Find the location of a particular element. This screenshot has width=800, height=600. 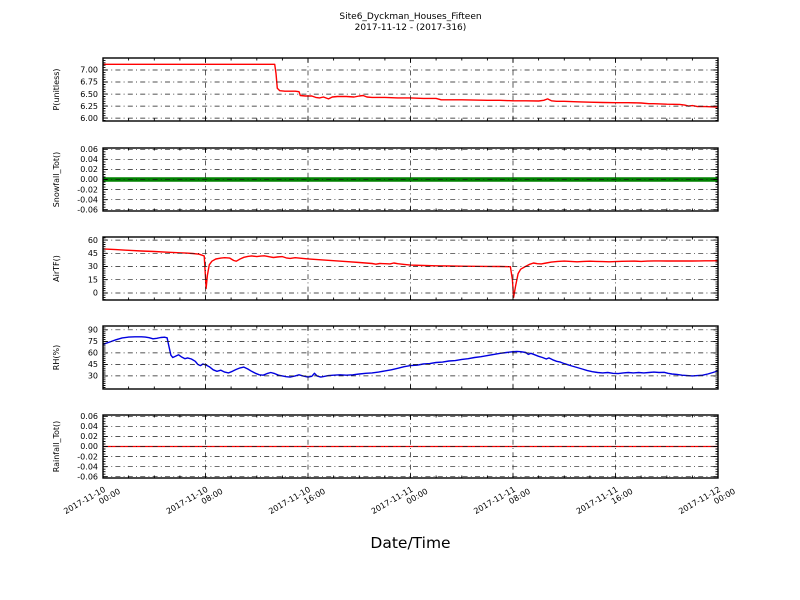

p-unitless-y-axis-label: P(unitless) is located at coordinates (56, 89).